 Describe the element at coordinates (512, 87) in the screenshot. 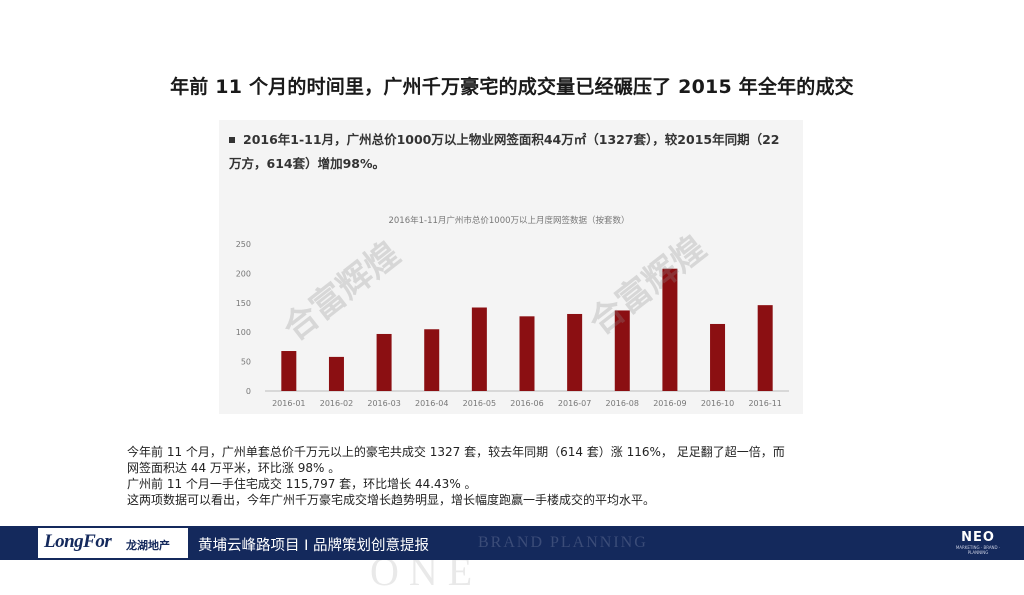

I see `page-title: 年前 11 个月的时间里，广州千万豪宅的成交量已经碾压了 2015 年全年的成交` at that location.